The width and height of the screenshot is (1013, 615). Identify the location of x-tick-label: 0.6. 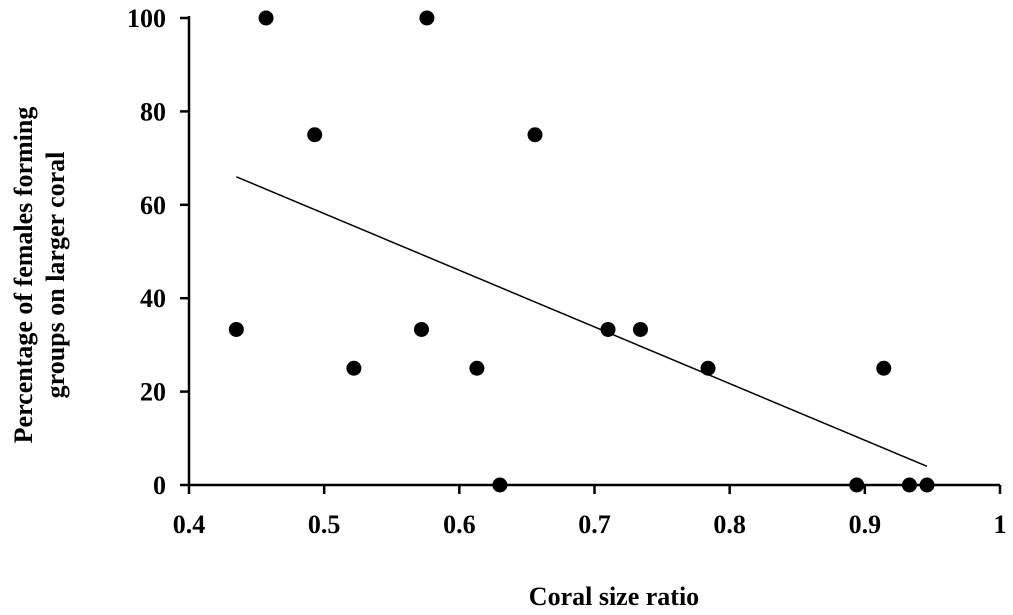
(459, 524).